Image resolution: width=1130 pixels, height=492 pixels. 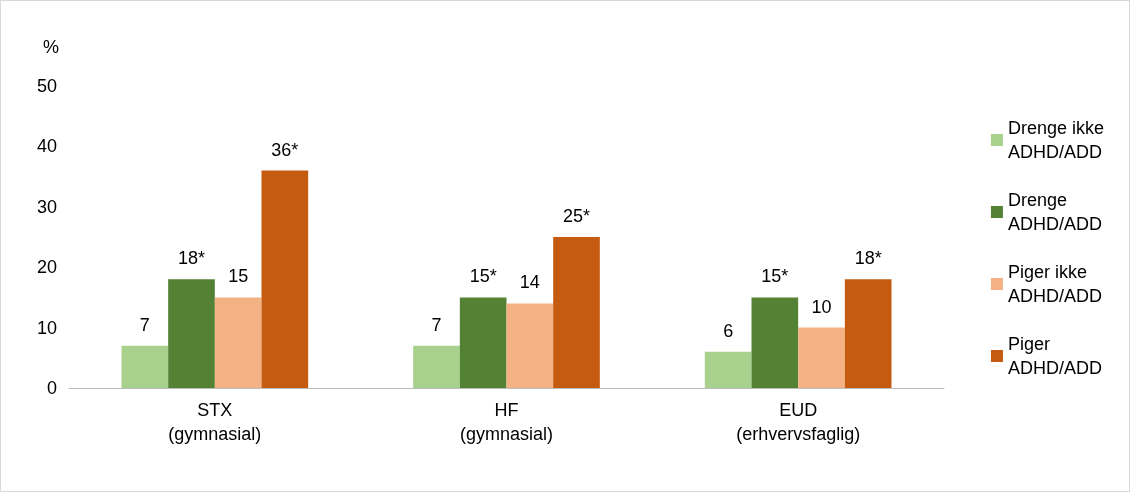 What do you see at coordinates (215, 422) in the screenshot?
I see `x-tick-label: STX (gymnasial)` at bounding box center [215, 422].